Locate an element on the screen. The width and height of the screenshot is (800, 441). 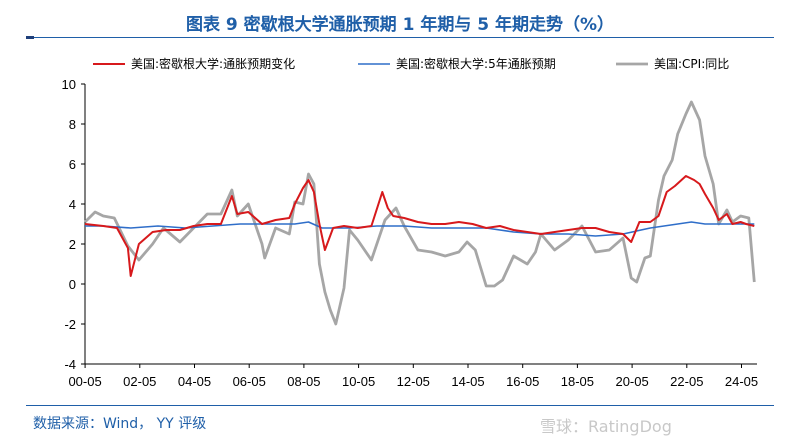
y-tick-label: 0 is located at coordinates (72, 284).